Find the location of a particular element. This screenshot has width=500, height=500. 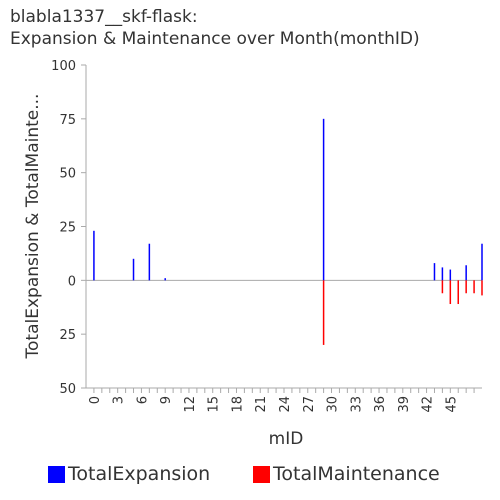

x-tick-label: 45 is located at coordinates (451, 404).